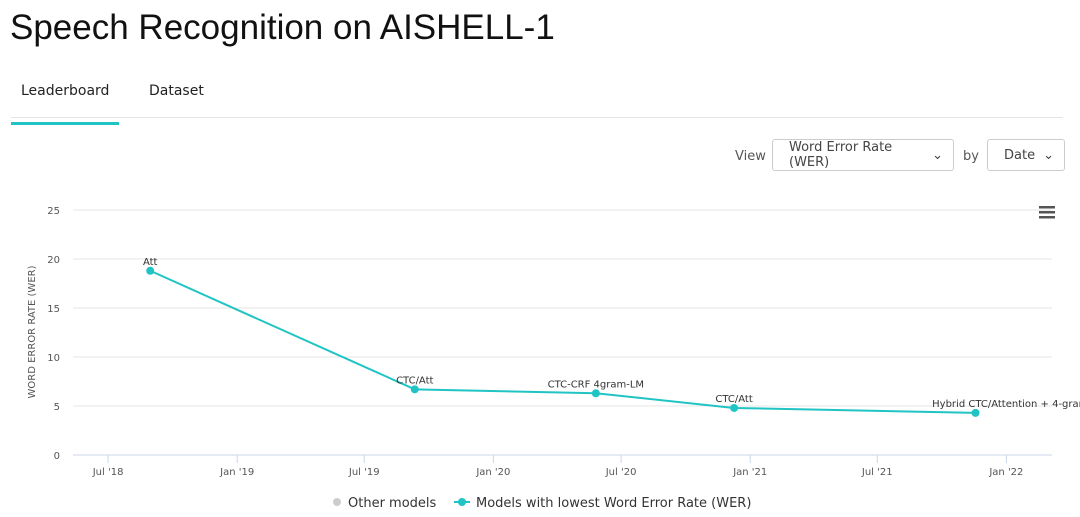 Image resolution: width=1080 pixels, height=517 pixels. I want to click on y-tick-label: 20, so click(53, 260).